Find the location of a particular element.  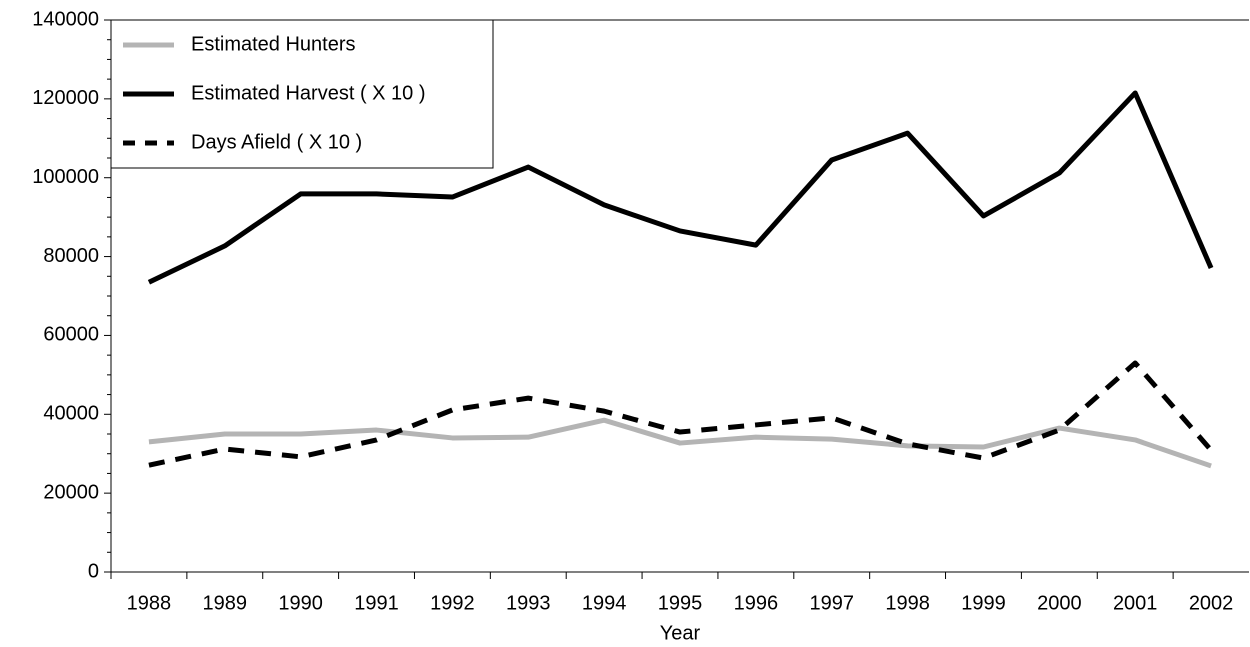

y-tick-label: 60000 is located at coordinates (71, 335).